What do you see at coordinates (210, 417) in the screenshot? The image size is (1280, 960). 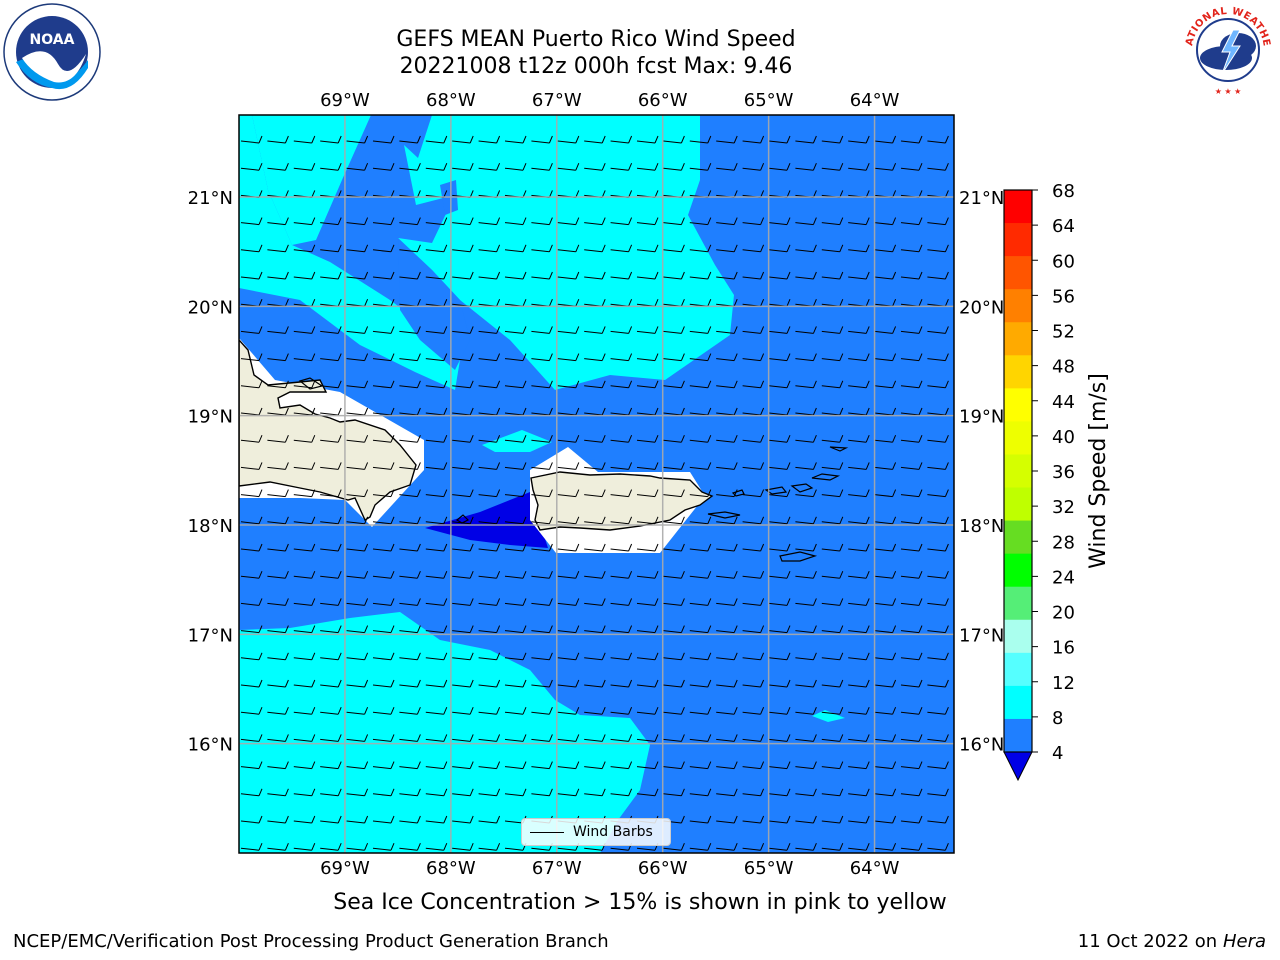 I see `lat-tick-label-left: 19°N` at bounding box center [210, 417].